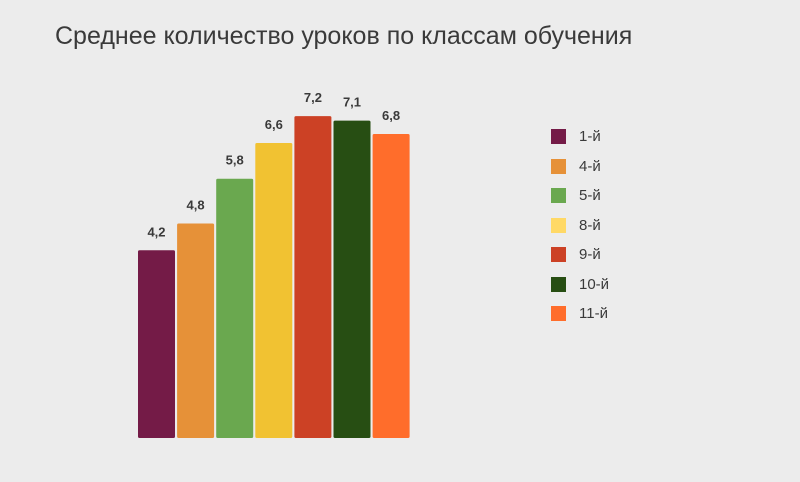 The image size is (800, 482). I want to click on legend-item: 4-й, so click(580, 167).